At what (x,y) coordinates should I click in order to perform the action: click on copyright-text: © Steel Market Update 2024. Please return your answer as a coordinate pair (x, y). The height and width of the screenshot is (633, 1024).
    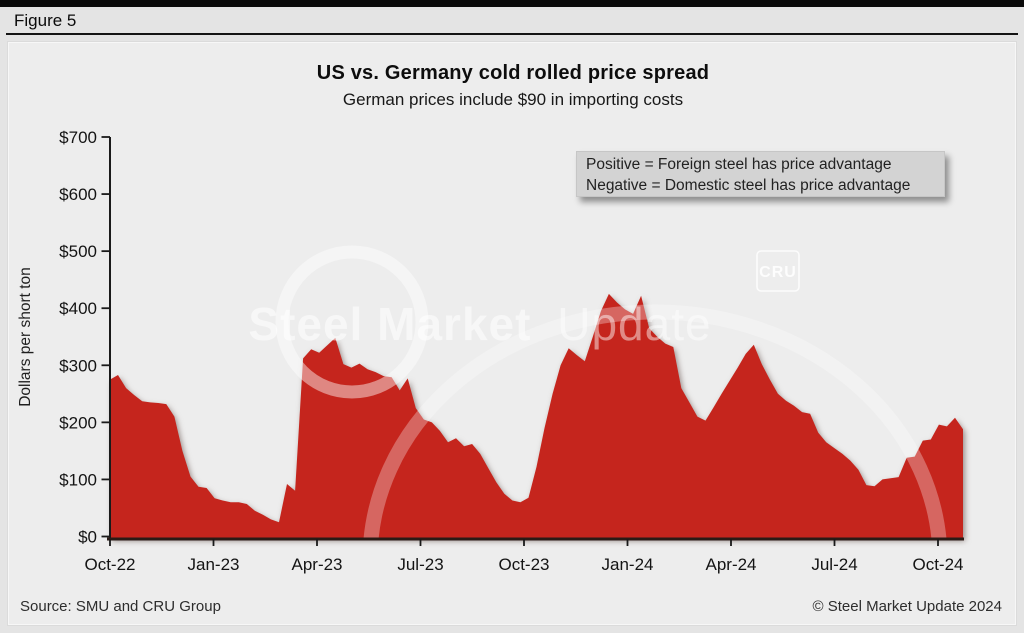
    Looking at the image, I should click on (907, 606).